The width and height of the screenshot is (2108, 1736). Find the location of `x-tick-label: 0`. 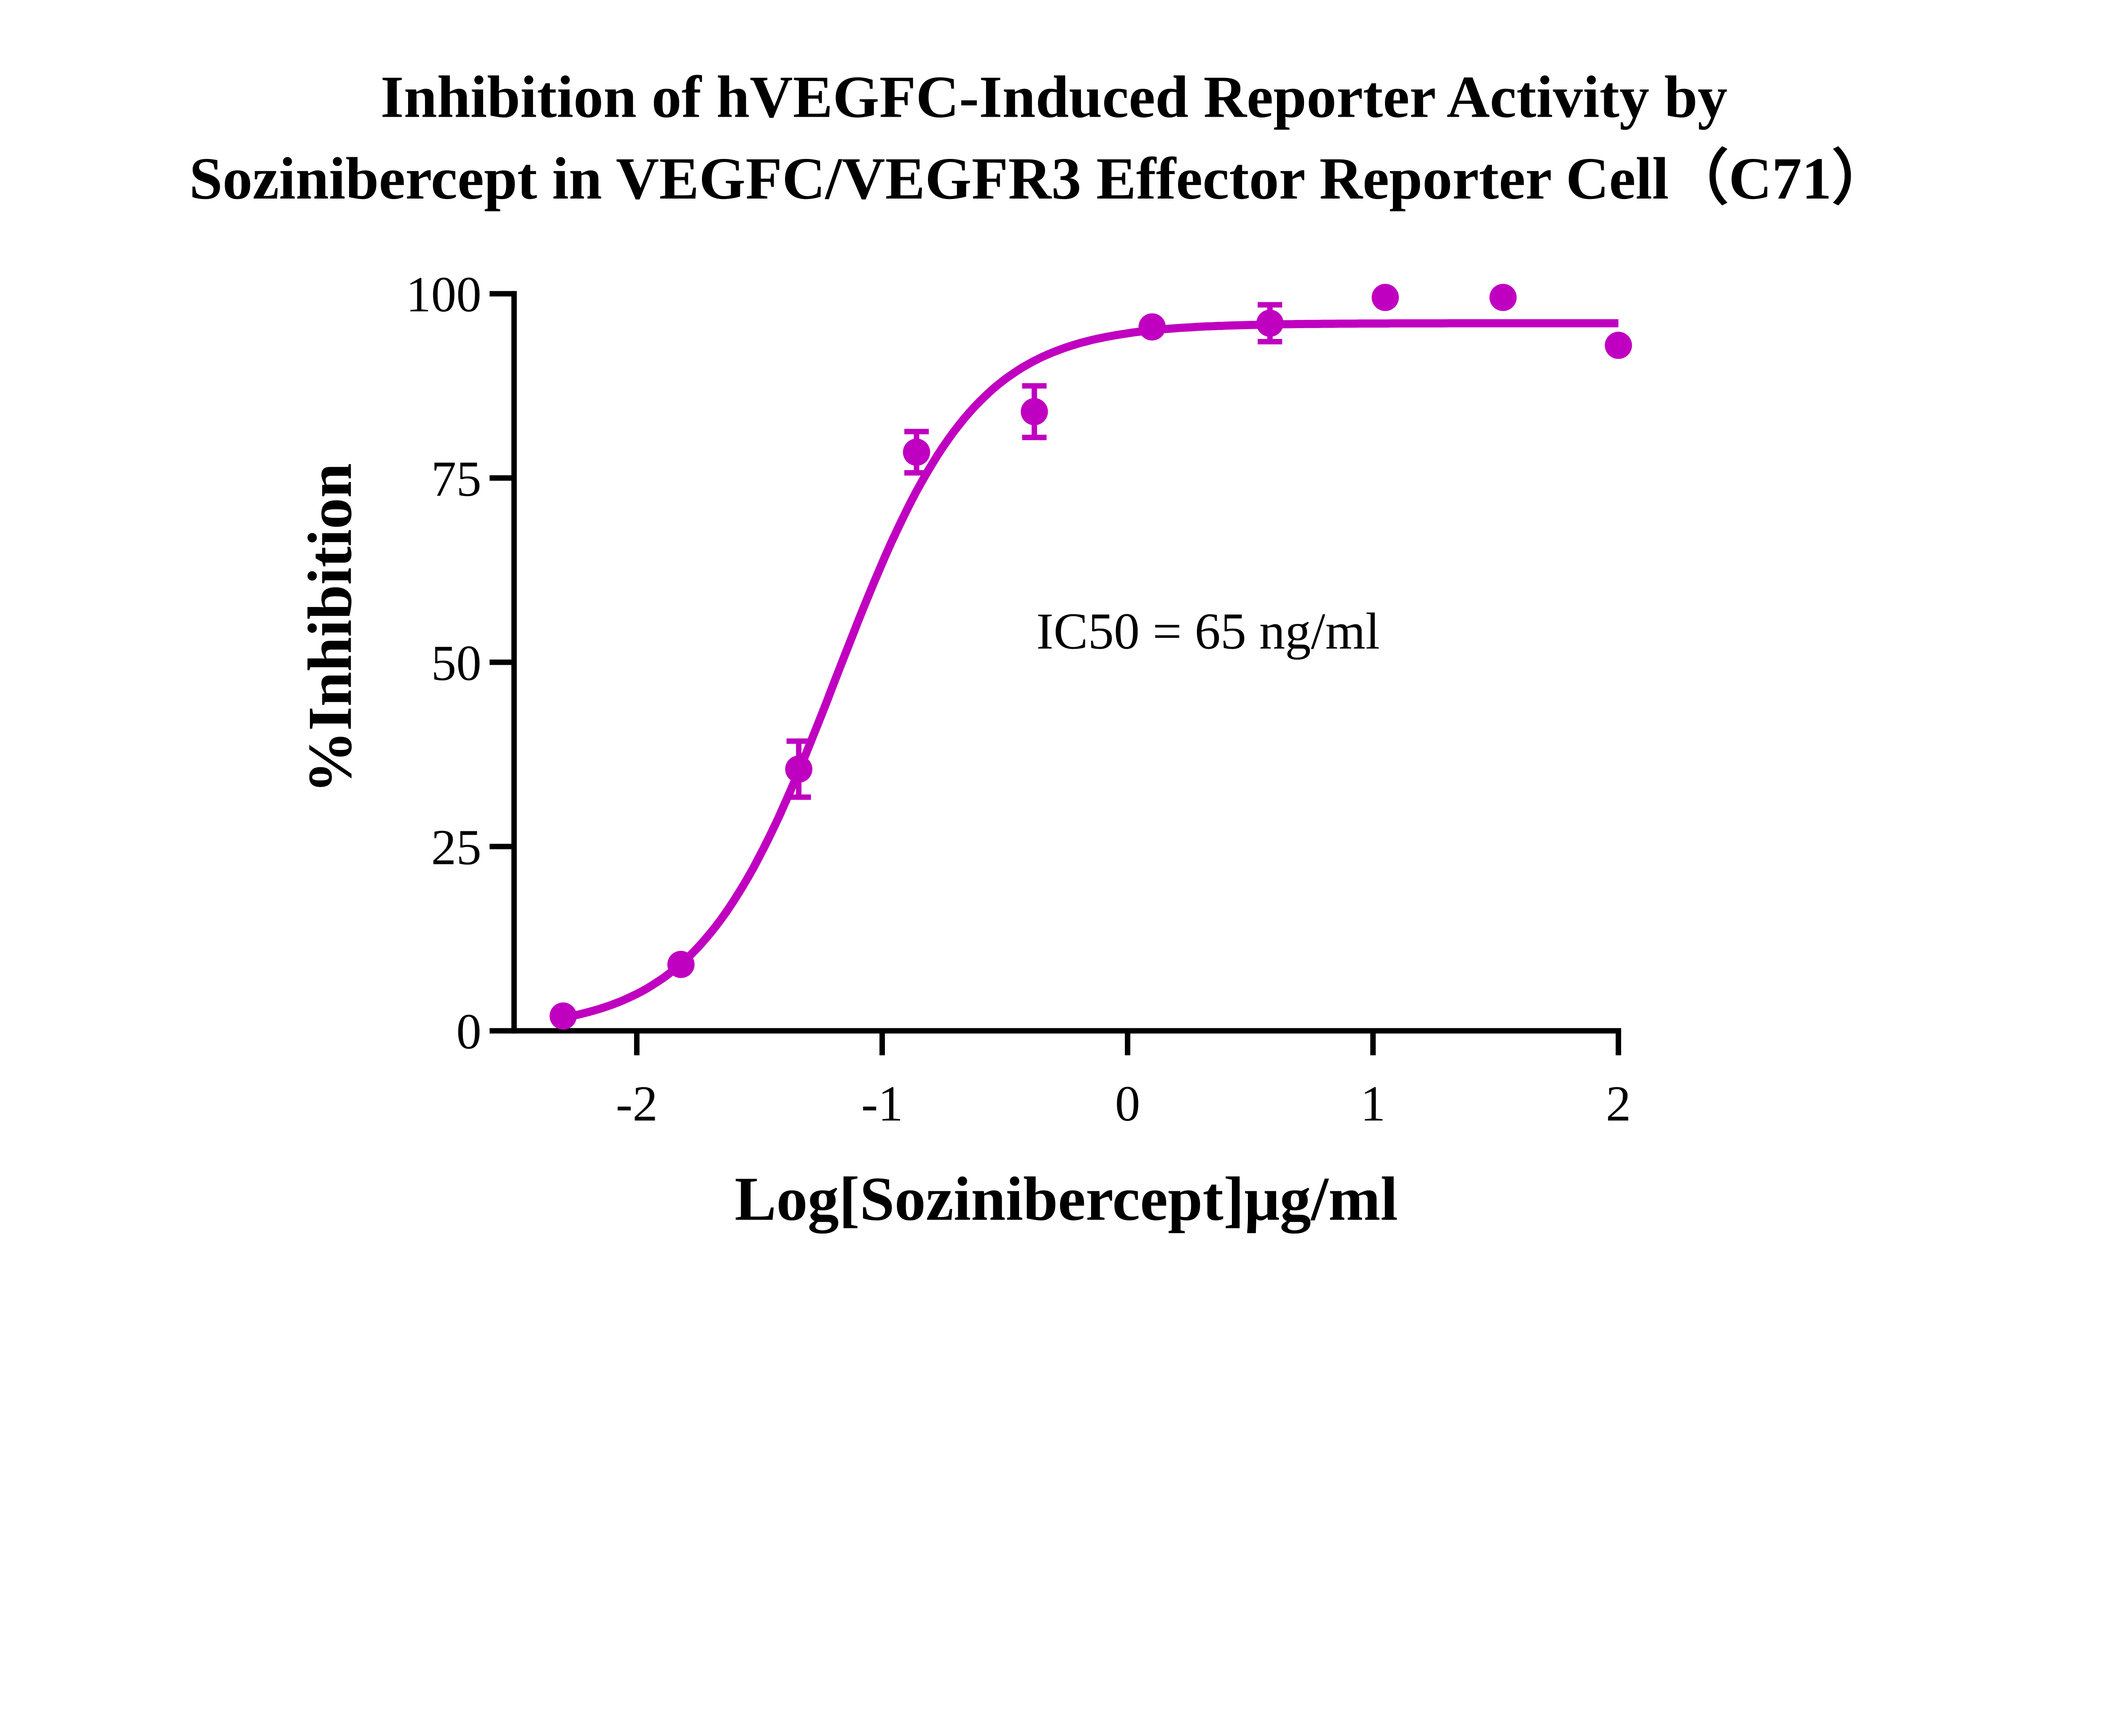

x-tick-label: 0 is located at coordinates (1127, 1103).